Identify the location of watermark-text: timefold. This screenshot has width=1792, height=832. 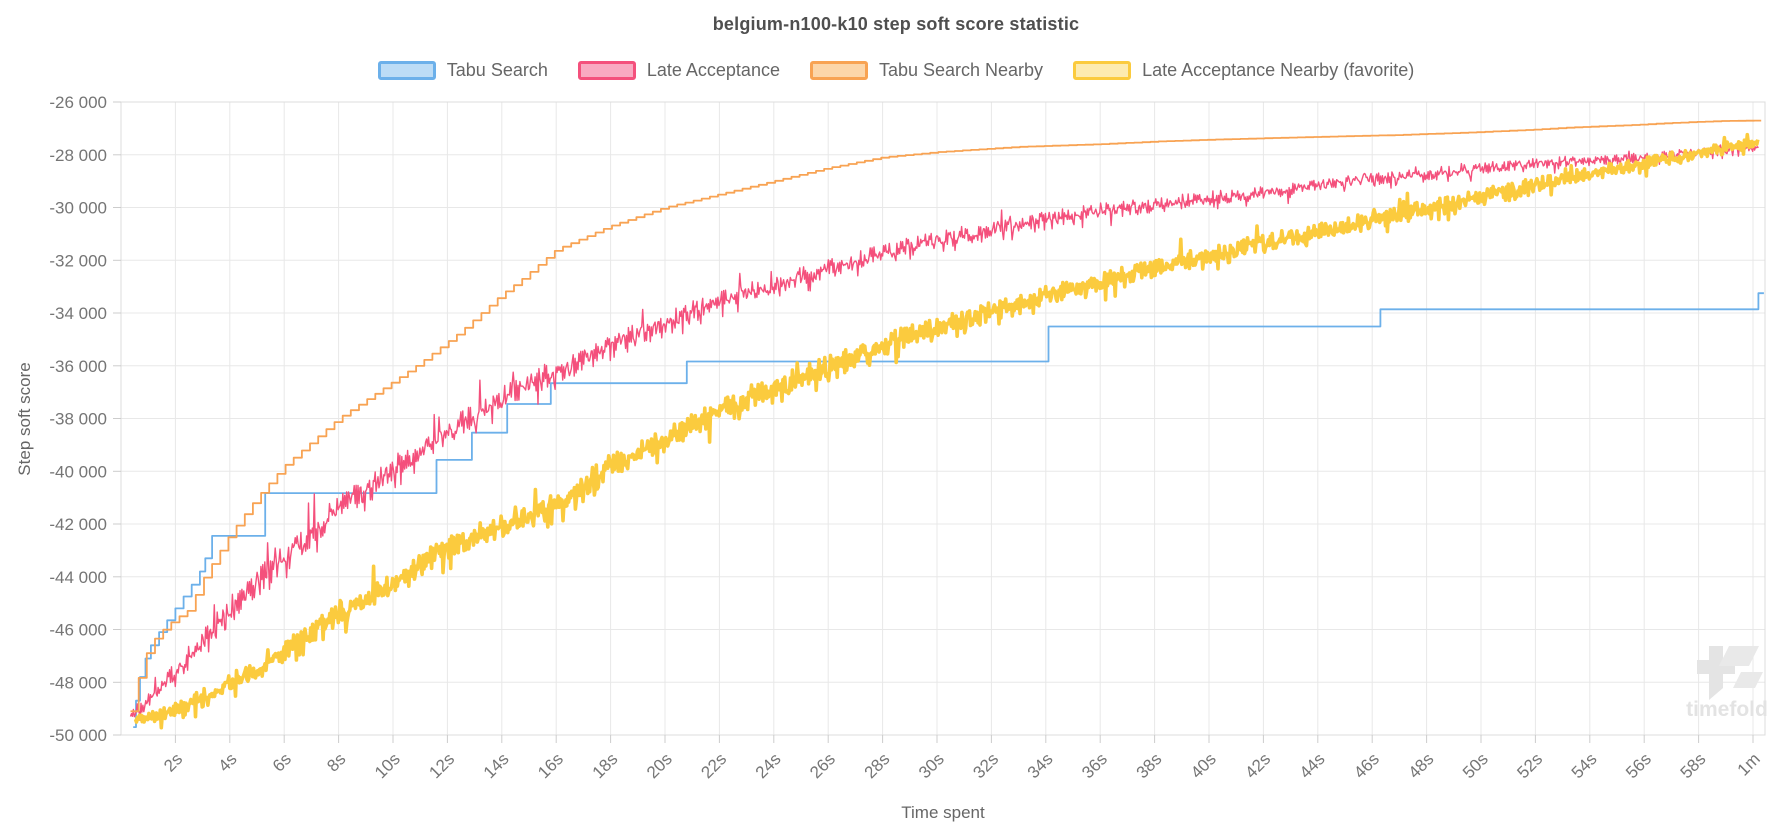
(1727, 709).